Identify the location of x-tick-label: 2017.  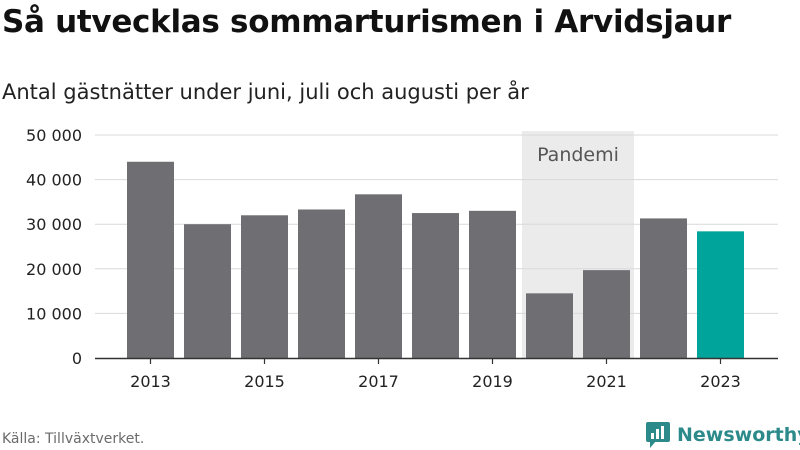
(378, 381).